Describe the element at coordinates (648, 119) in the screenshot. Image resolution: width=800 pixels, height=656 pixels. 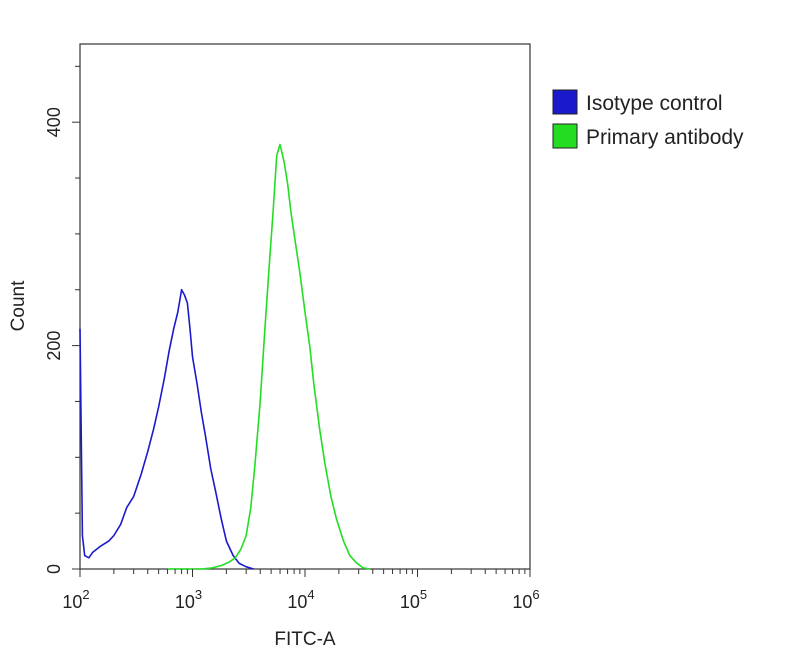
I see `legend: Isotype control Primary antibody` at that location.